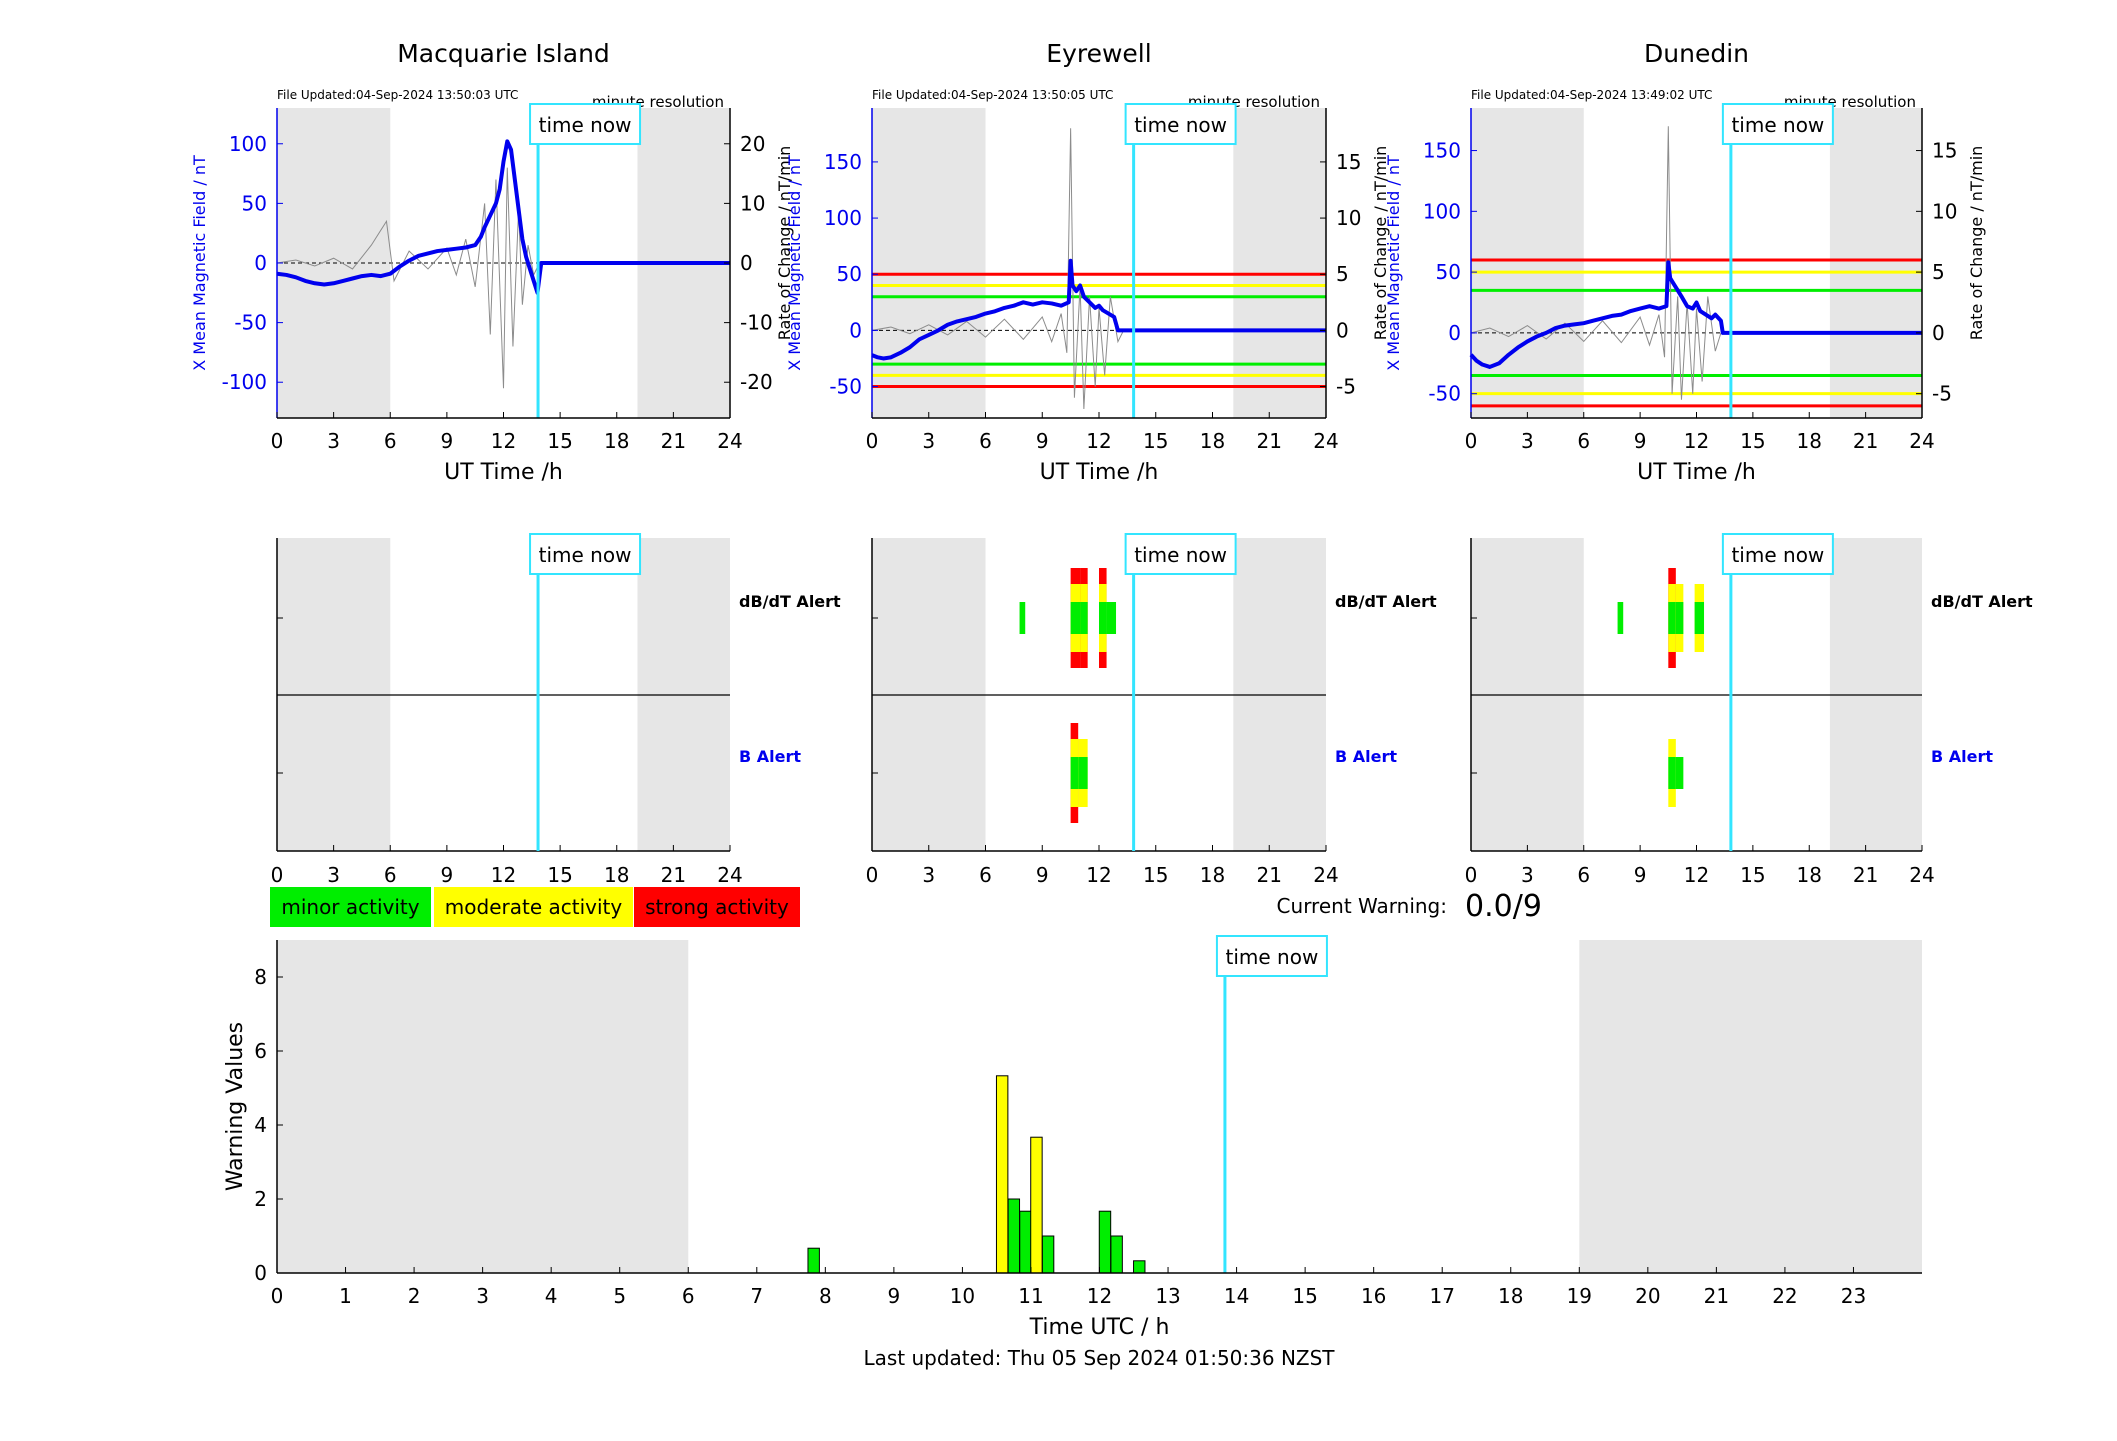 Image resolution: width=2117 pixels, height=1441 pixels. What do you see at coordinates (1579, 1296) in the screenshot?
I see `x-tick-label: 19` at bounding box center [1579, 1296].